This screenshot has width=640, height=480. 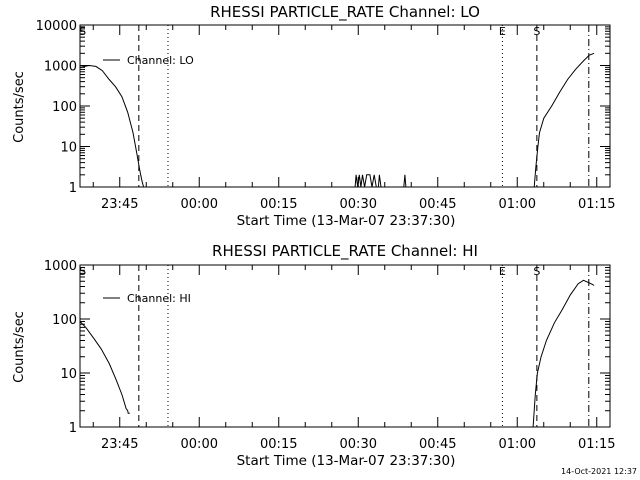 What do you see at coordinates (345, 12) in the screenshot?
I see `chart-title-lo: RHESSI PARTICLE_RATE Channel: LO` at bounding box center [345, 12].